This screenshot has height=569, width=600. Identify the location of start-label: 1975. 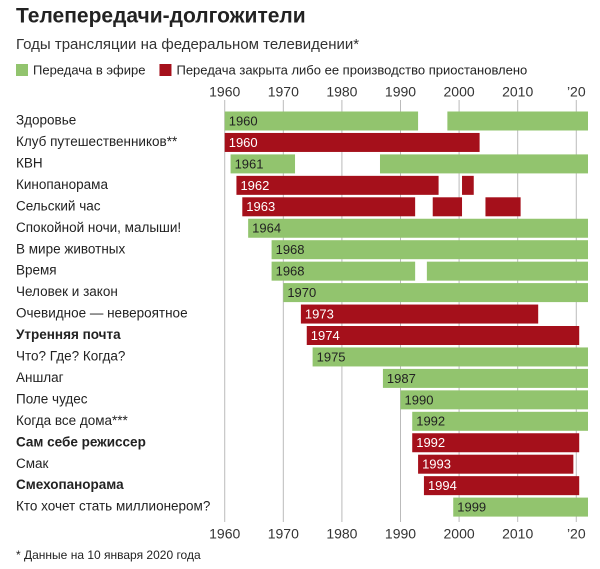
(331, 356).